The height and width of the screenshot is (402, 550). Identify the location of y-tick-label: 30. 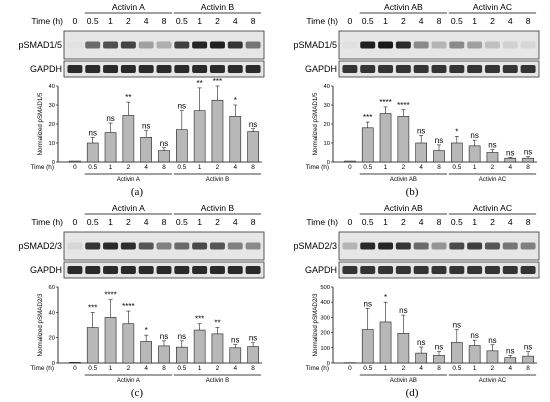
(327, 106).